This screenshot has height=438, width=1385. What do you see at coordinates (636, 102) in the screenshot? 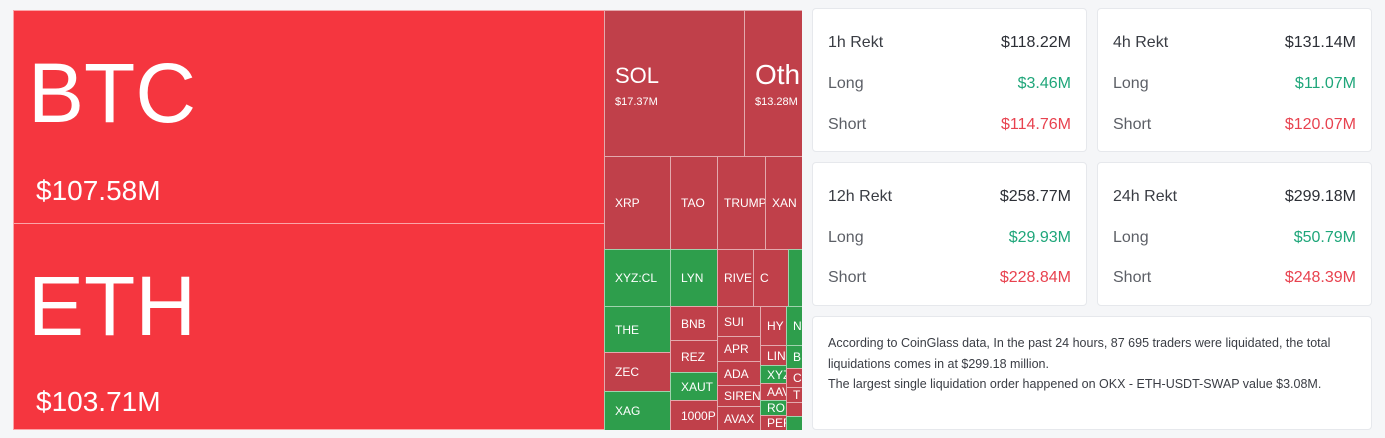
I see `tile-sol-value: $17.37M` at bounding box center [636, 102].